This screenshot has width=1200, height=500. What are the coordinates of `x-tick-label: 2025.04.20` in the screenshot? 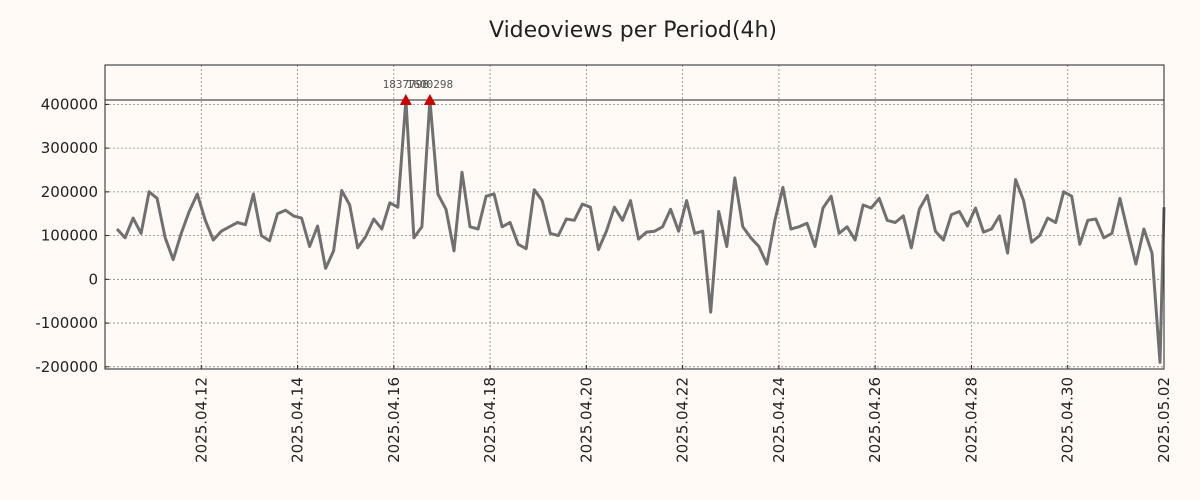 It's located at (586, 420).